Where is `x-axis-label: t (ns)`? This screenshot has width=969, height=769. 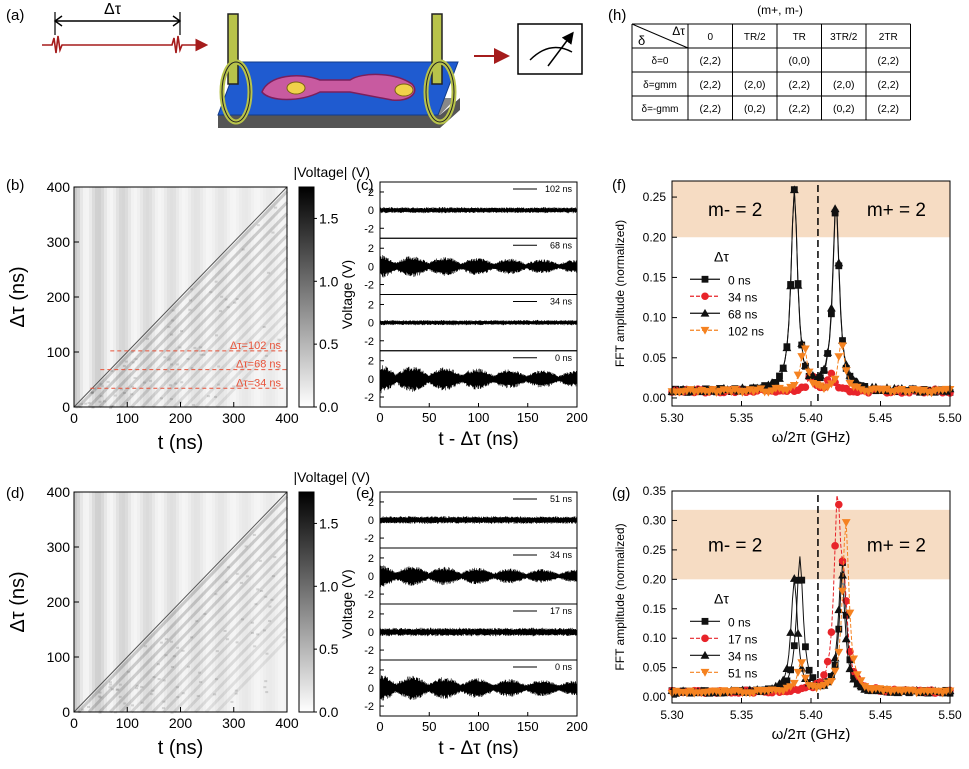
x-axis-label: t (ns) is located at coordinates (181, 443).